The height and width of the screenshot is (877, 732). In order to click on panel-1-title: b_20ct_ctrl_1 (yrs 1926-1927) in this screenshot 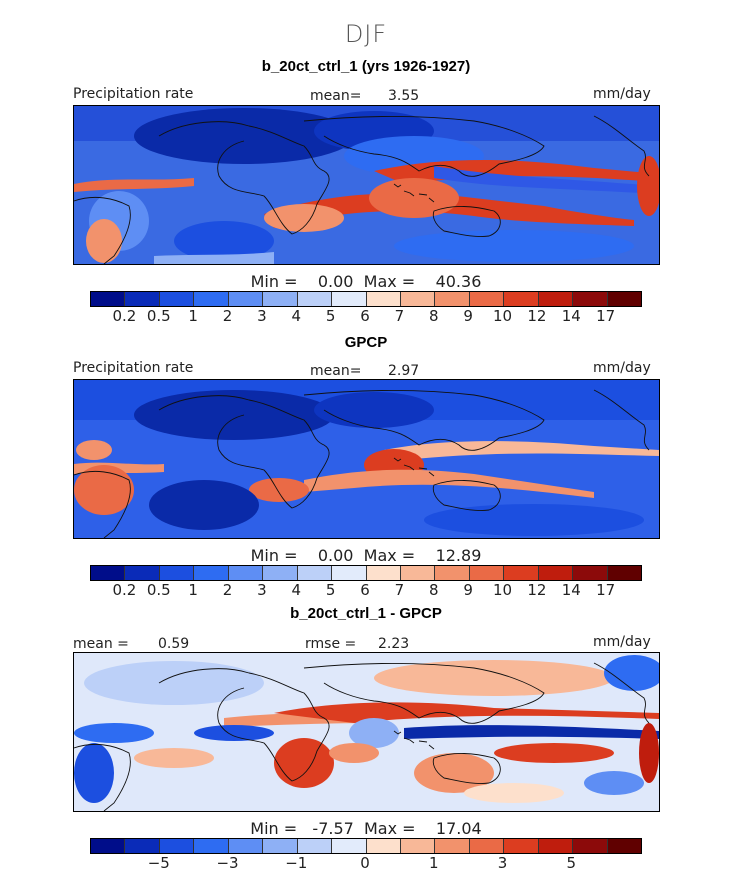, I will do `click(366, 66)`.